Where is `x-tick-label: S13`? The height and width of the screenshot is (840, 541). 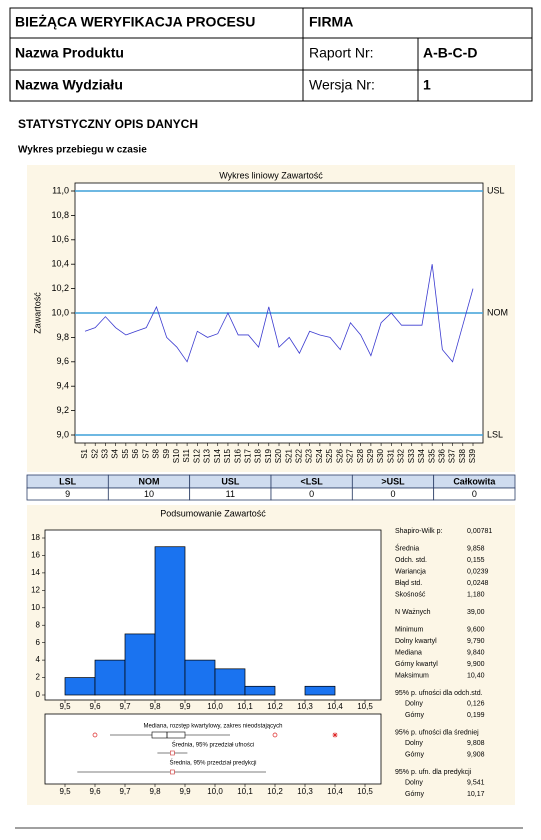 x-tick-label: S13 is located at coordinates (207, 455).